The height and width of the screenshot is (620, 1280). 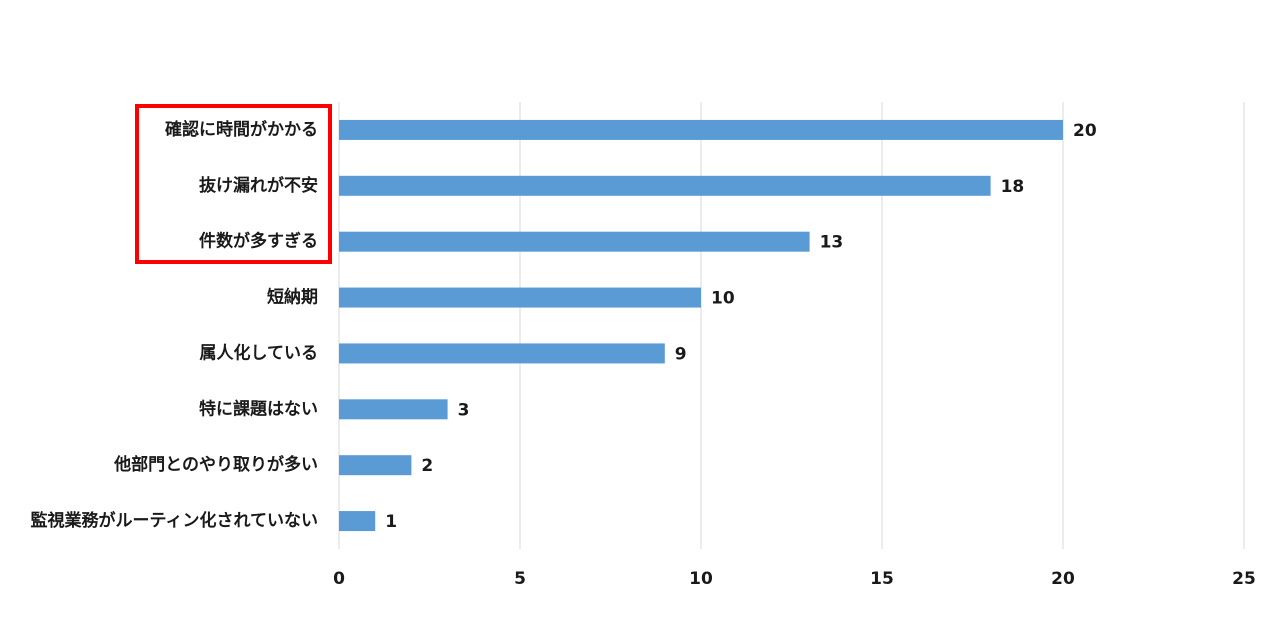 What do you see at coordinates (1085, 131) in the screenshot?
I see `data-label: 20` at bounding box center [1085, 131].